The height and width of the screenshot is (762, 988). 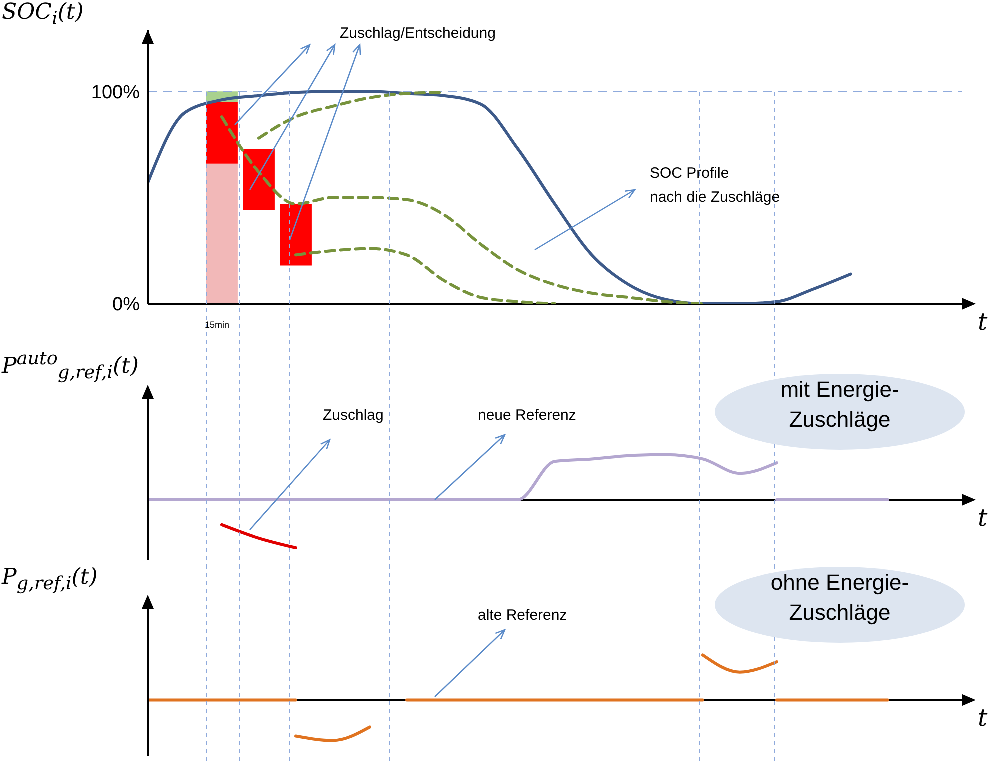 What do you see at coordinates (715, 185) in the screenshot?
I see `annotation: SOC Profile nach die Zuschläge` at bounding box center [715, 185].